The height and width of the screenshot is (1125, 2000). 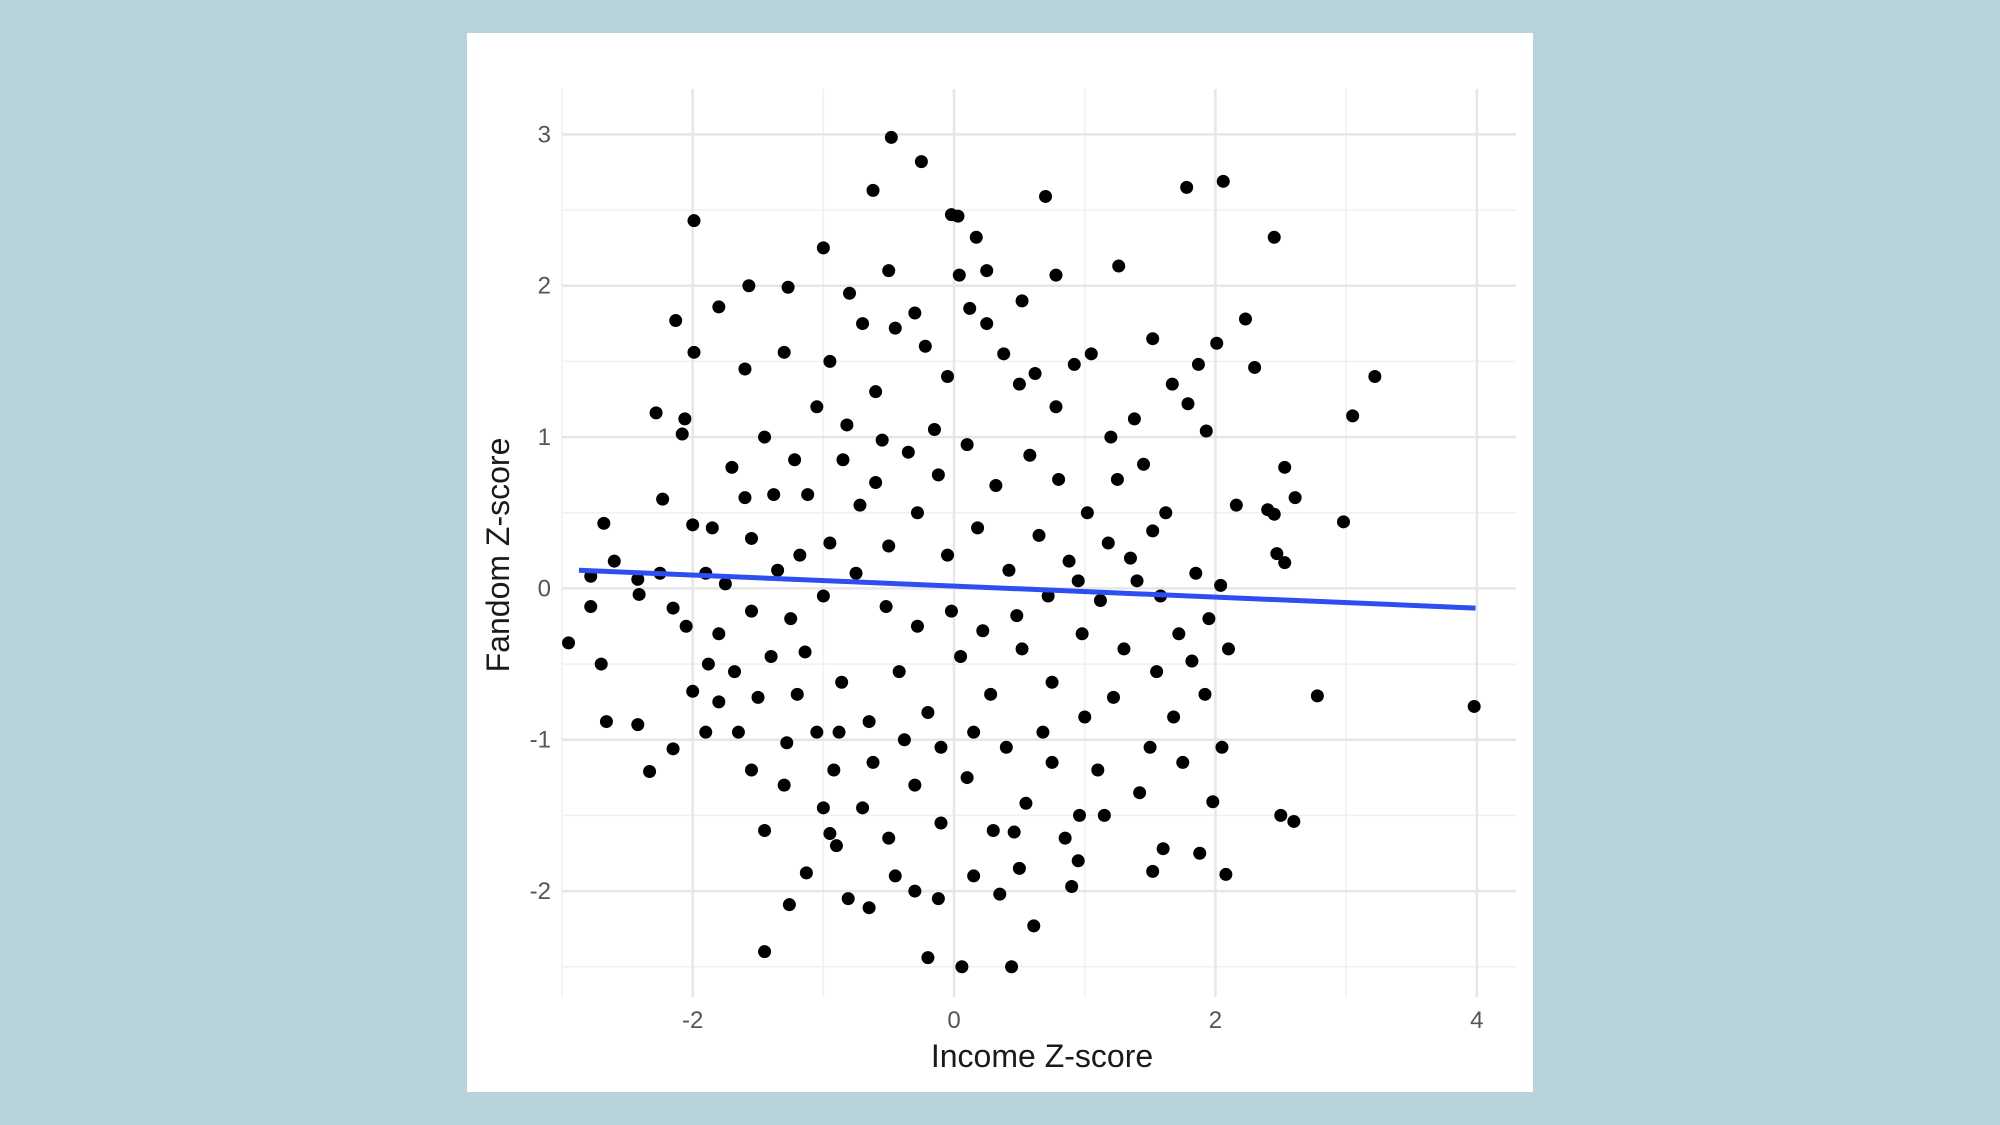 What do you see at coordinates (1082, 1020) in the screenshot?
I see `x-axis-tick-labels: -2 0 2 4` at bounding box center [1082, 1020].